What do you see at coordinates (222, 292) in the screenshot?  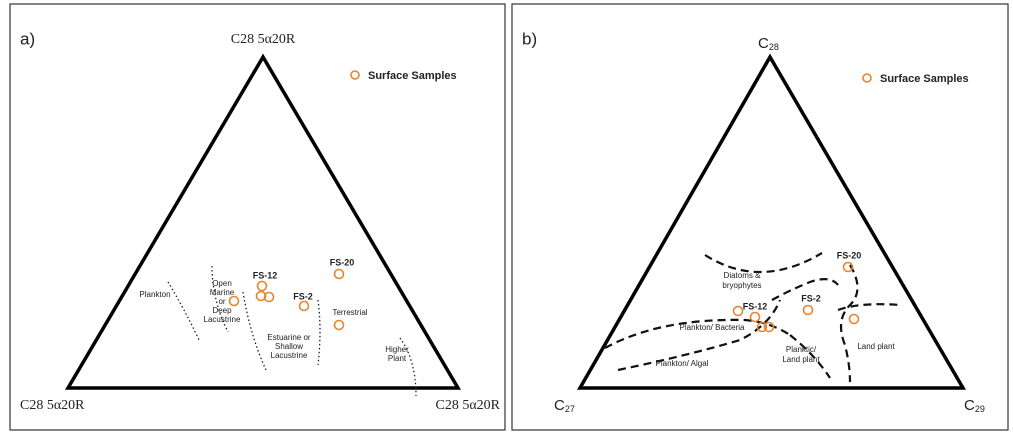 I see `region-label: Marine` at bounding box center [222, 292].